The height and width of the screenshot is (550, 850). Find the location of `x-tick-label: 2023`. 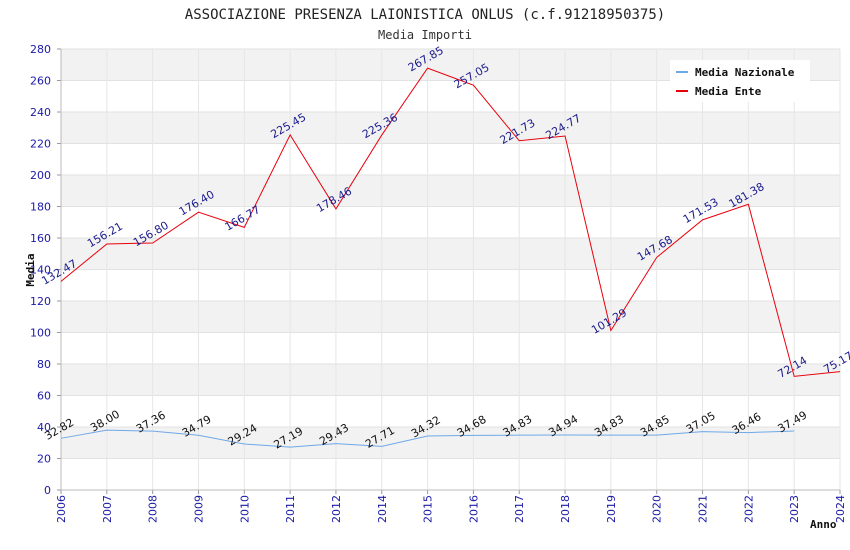

x-tick-label: 2023 is located at coordinates (794, 509).